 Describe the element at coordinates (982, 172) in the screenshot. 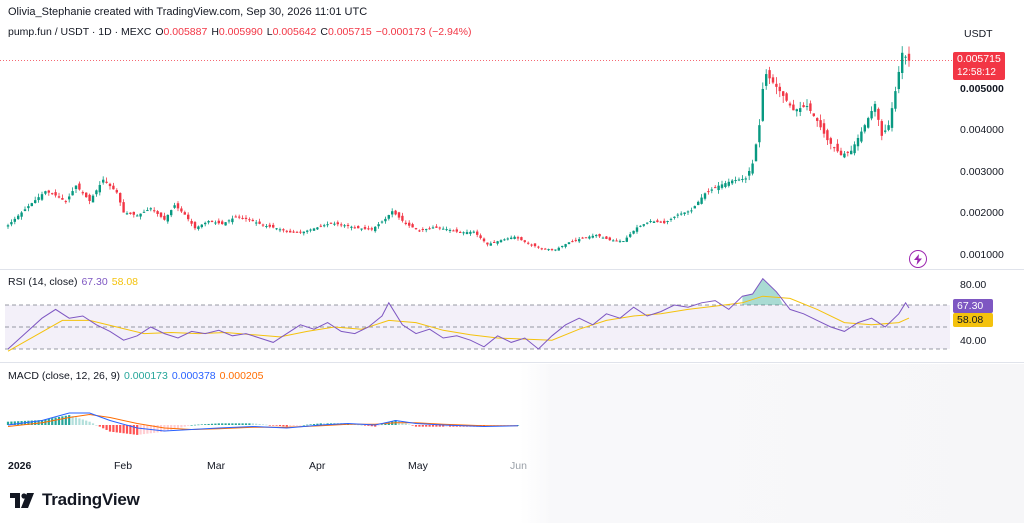

I see `price-axis-label-3: 0.003000` at that location.